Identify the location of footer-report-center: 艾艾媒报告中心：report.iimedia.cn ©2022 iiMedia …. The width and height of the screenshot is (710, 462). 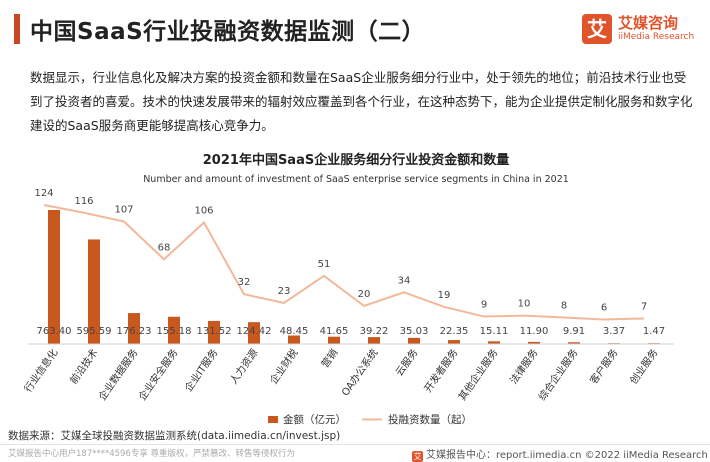
(561, 454).